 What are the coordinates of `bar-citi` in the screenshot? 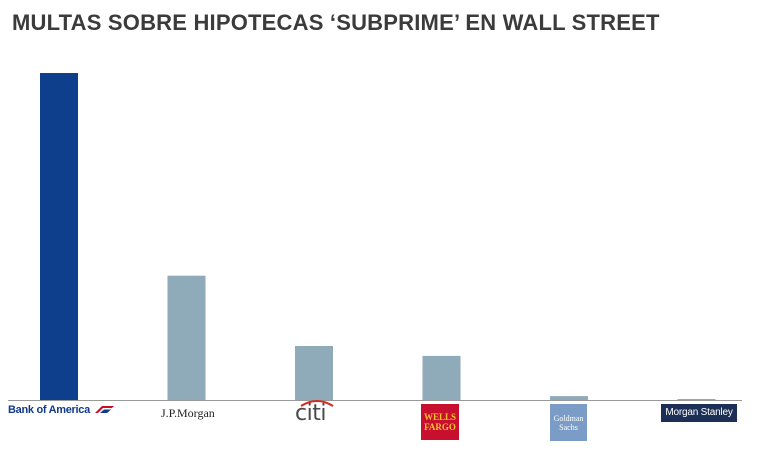 It's located at (314, 373).